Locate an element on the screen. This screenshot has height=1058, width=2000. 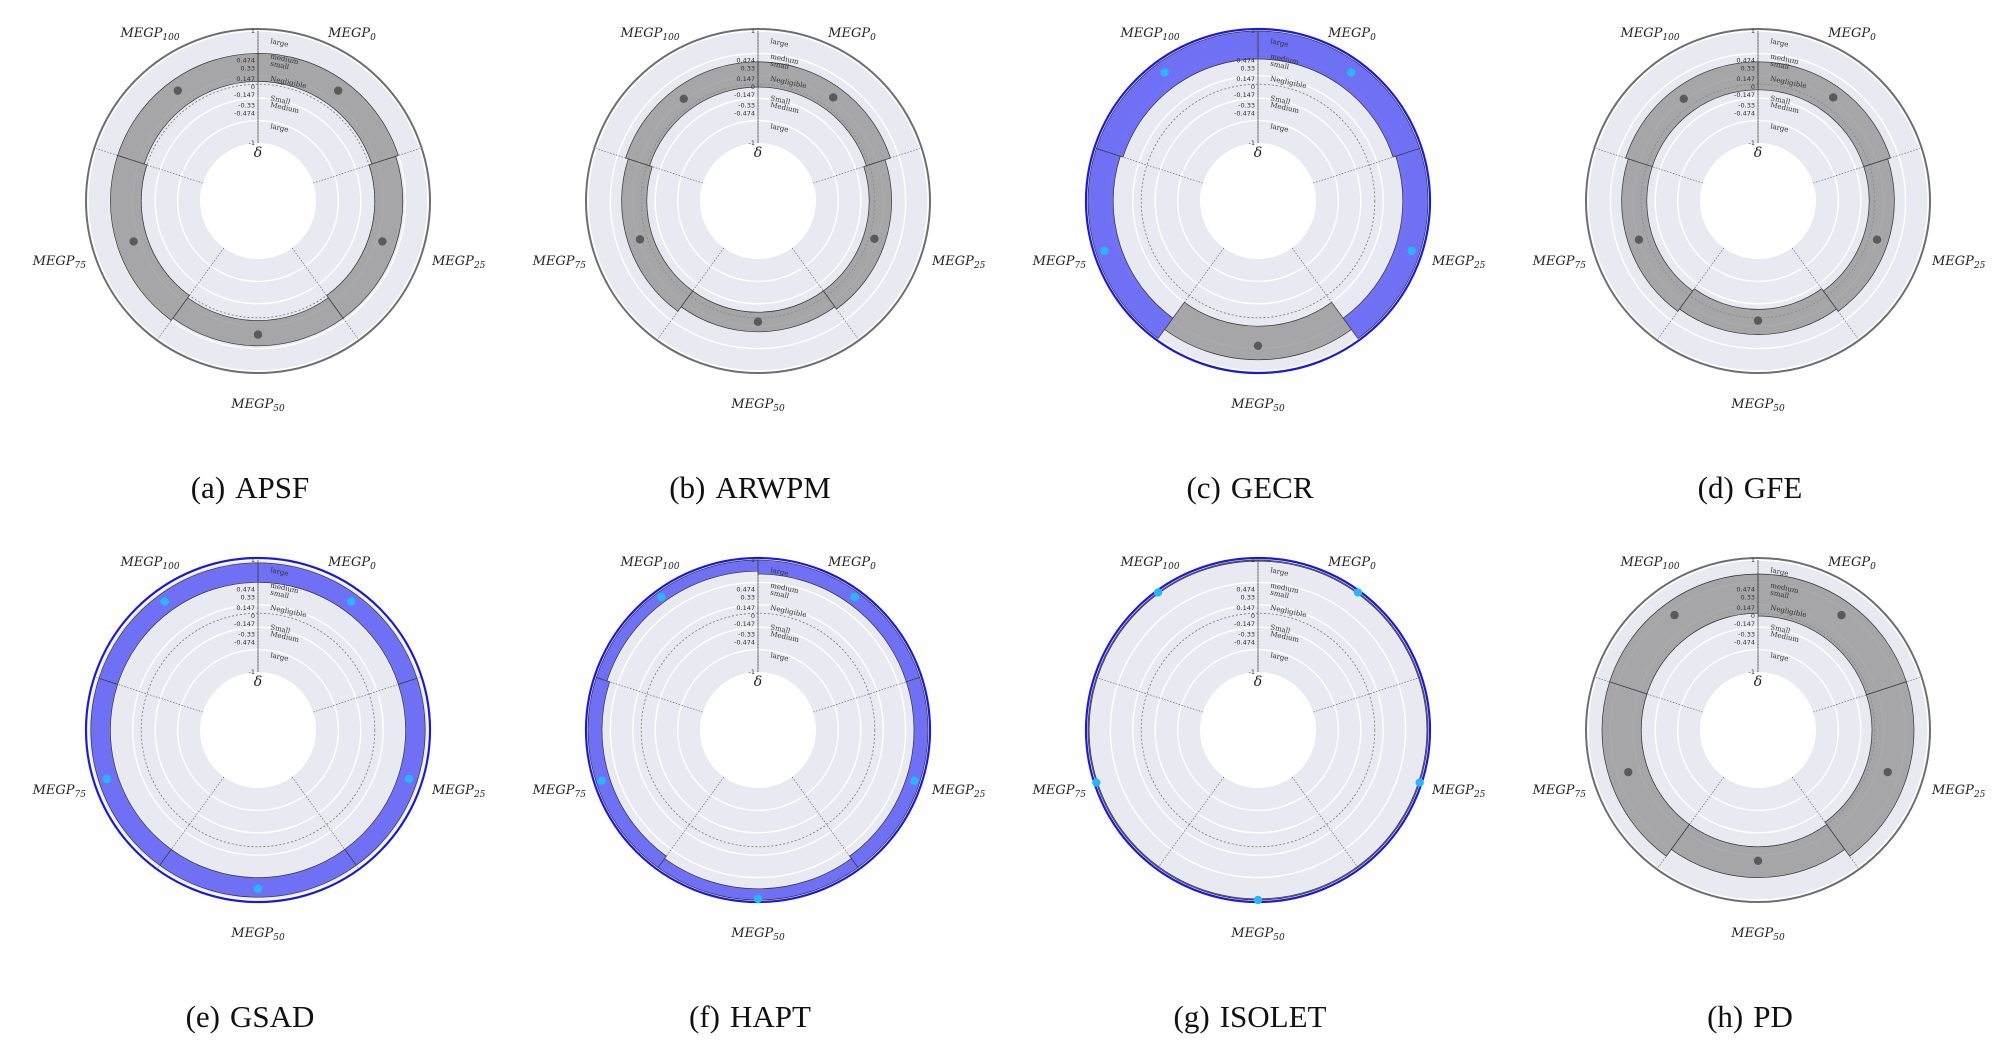
caption-title: ARWPM is located at coordinates (773, 487).